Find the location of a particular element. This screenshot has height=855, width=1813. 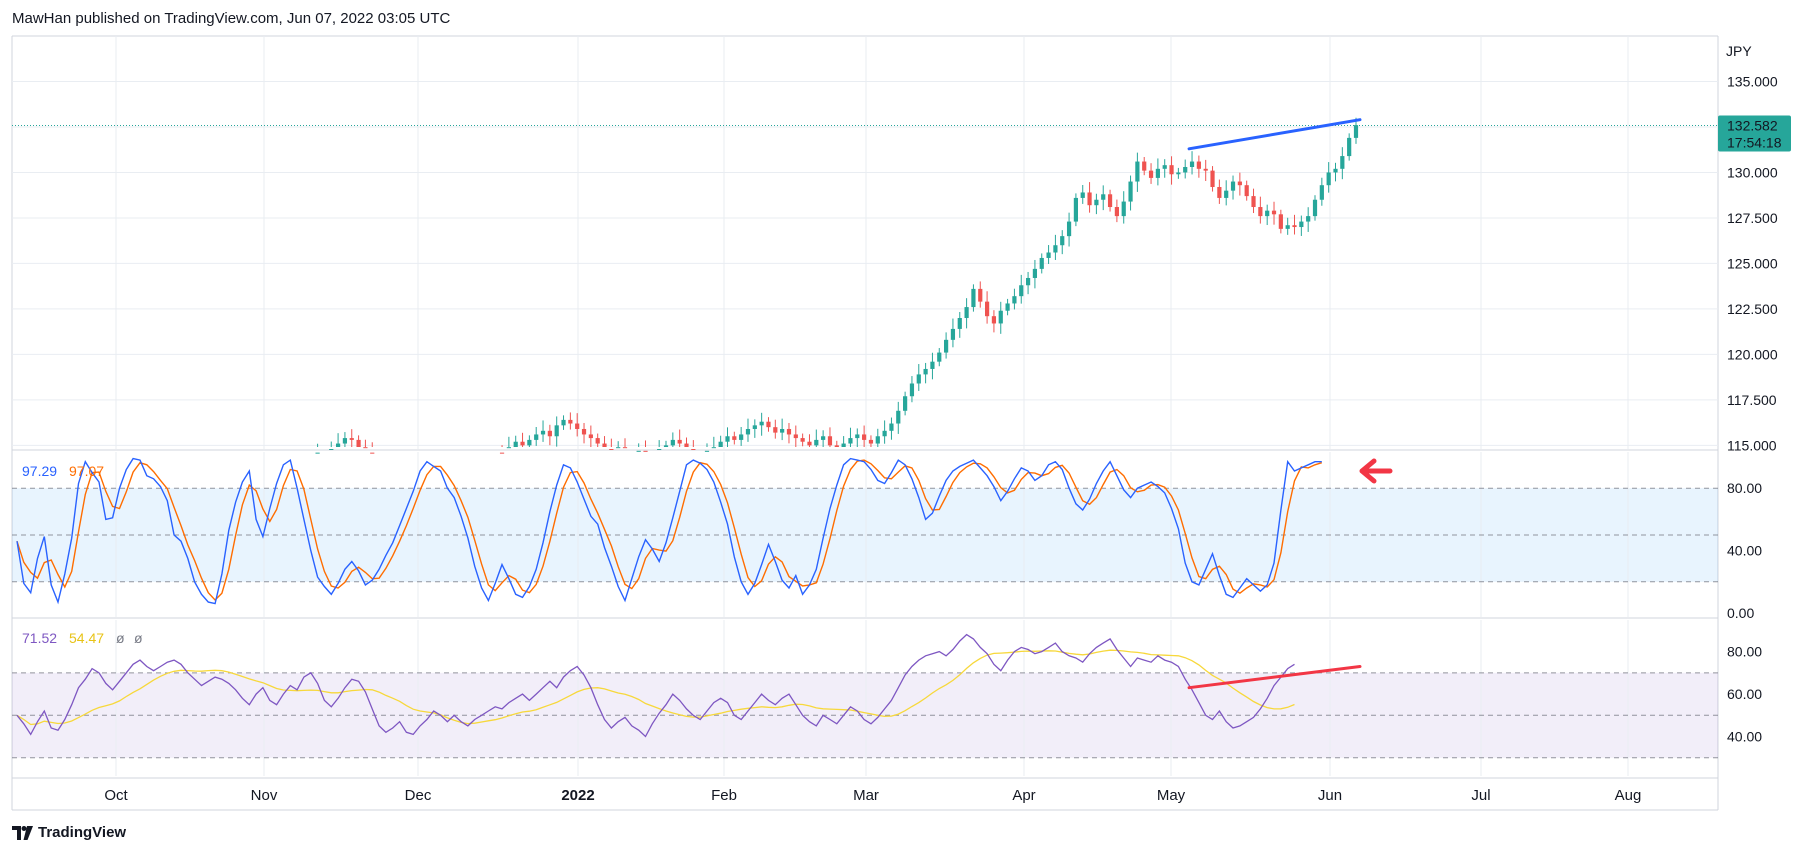

time-axis: Oct Nov Dec 2022 Feb Mar Apr May Jun Jul Aug is located at coordinates (872, 795).